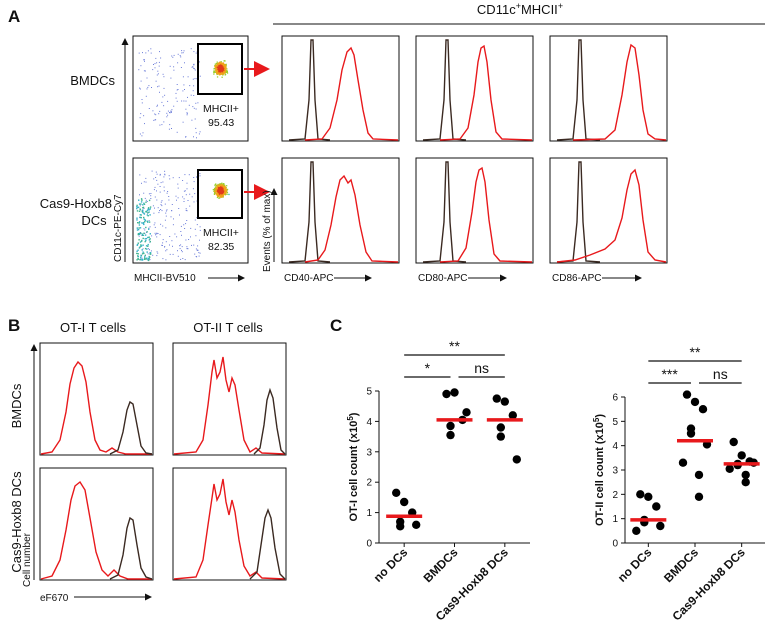 The height and width of the screenshot is (641, 772). I want to click on y-tick-label: 2, so click(369, 483).